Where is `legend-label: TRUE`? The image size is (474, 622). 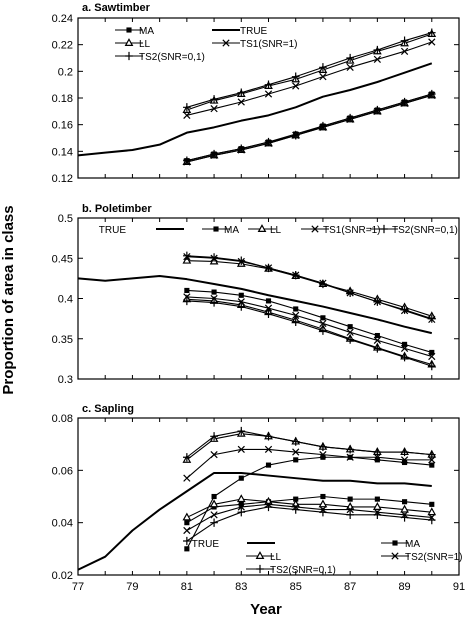 legend-label: TRUE is located at coordinates (113, 230).